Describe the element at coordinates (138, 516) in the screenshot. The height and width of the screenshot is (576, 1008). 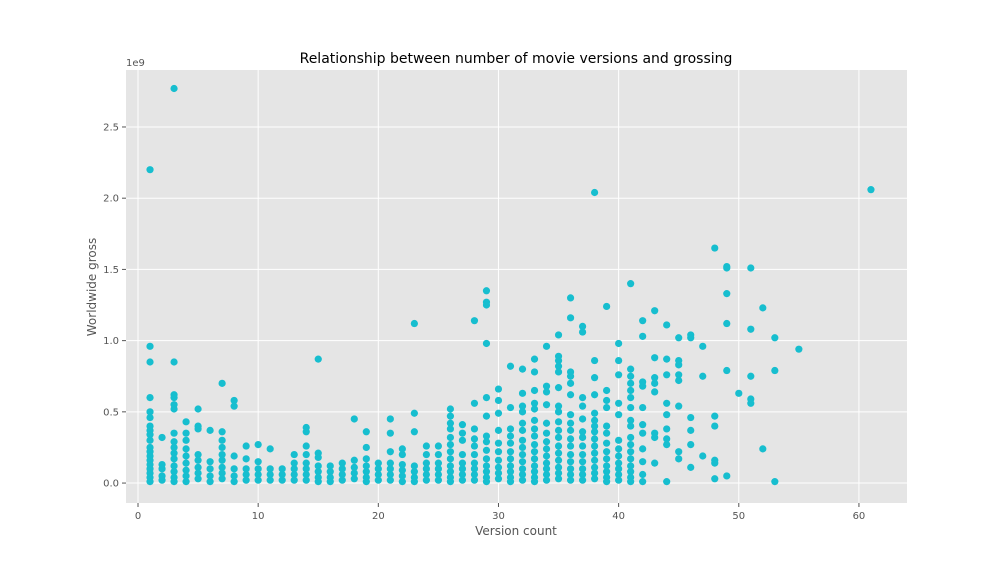
I see `x-tick-label: 0` at that location.